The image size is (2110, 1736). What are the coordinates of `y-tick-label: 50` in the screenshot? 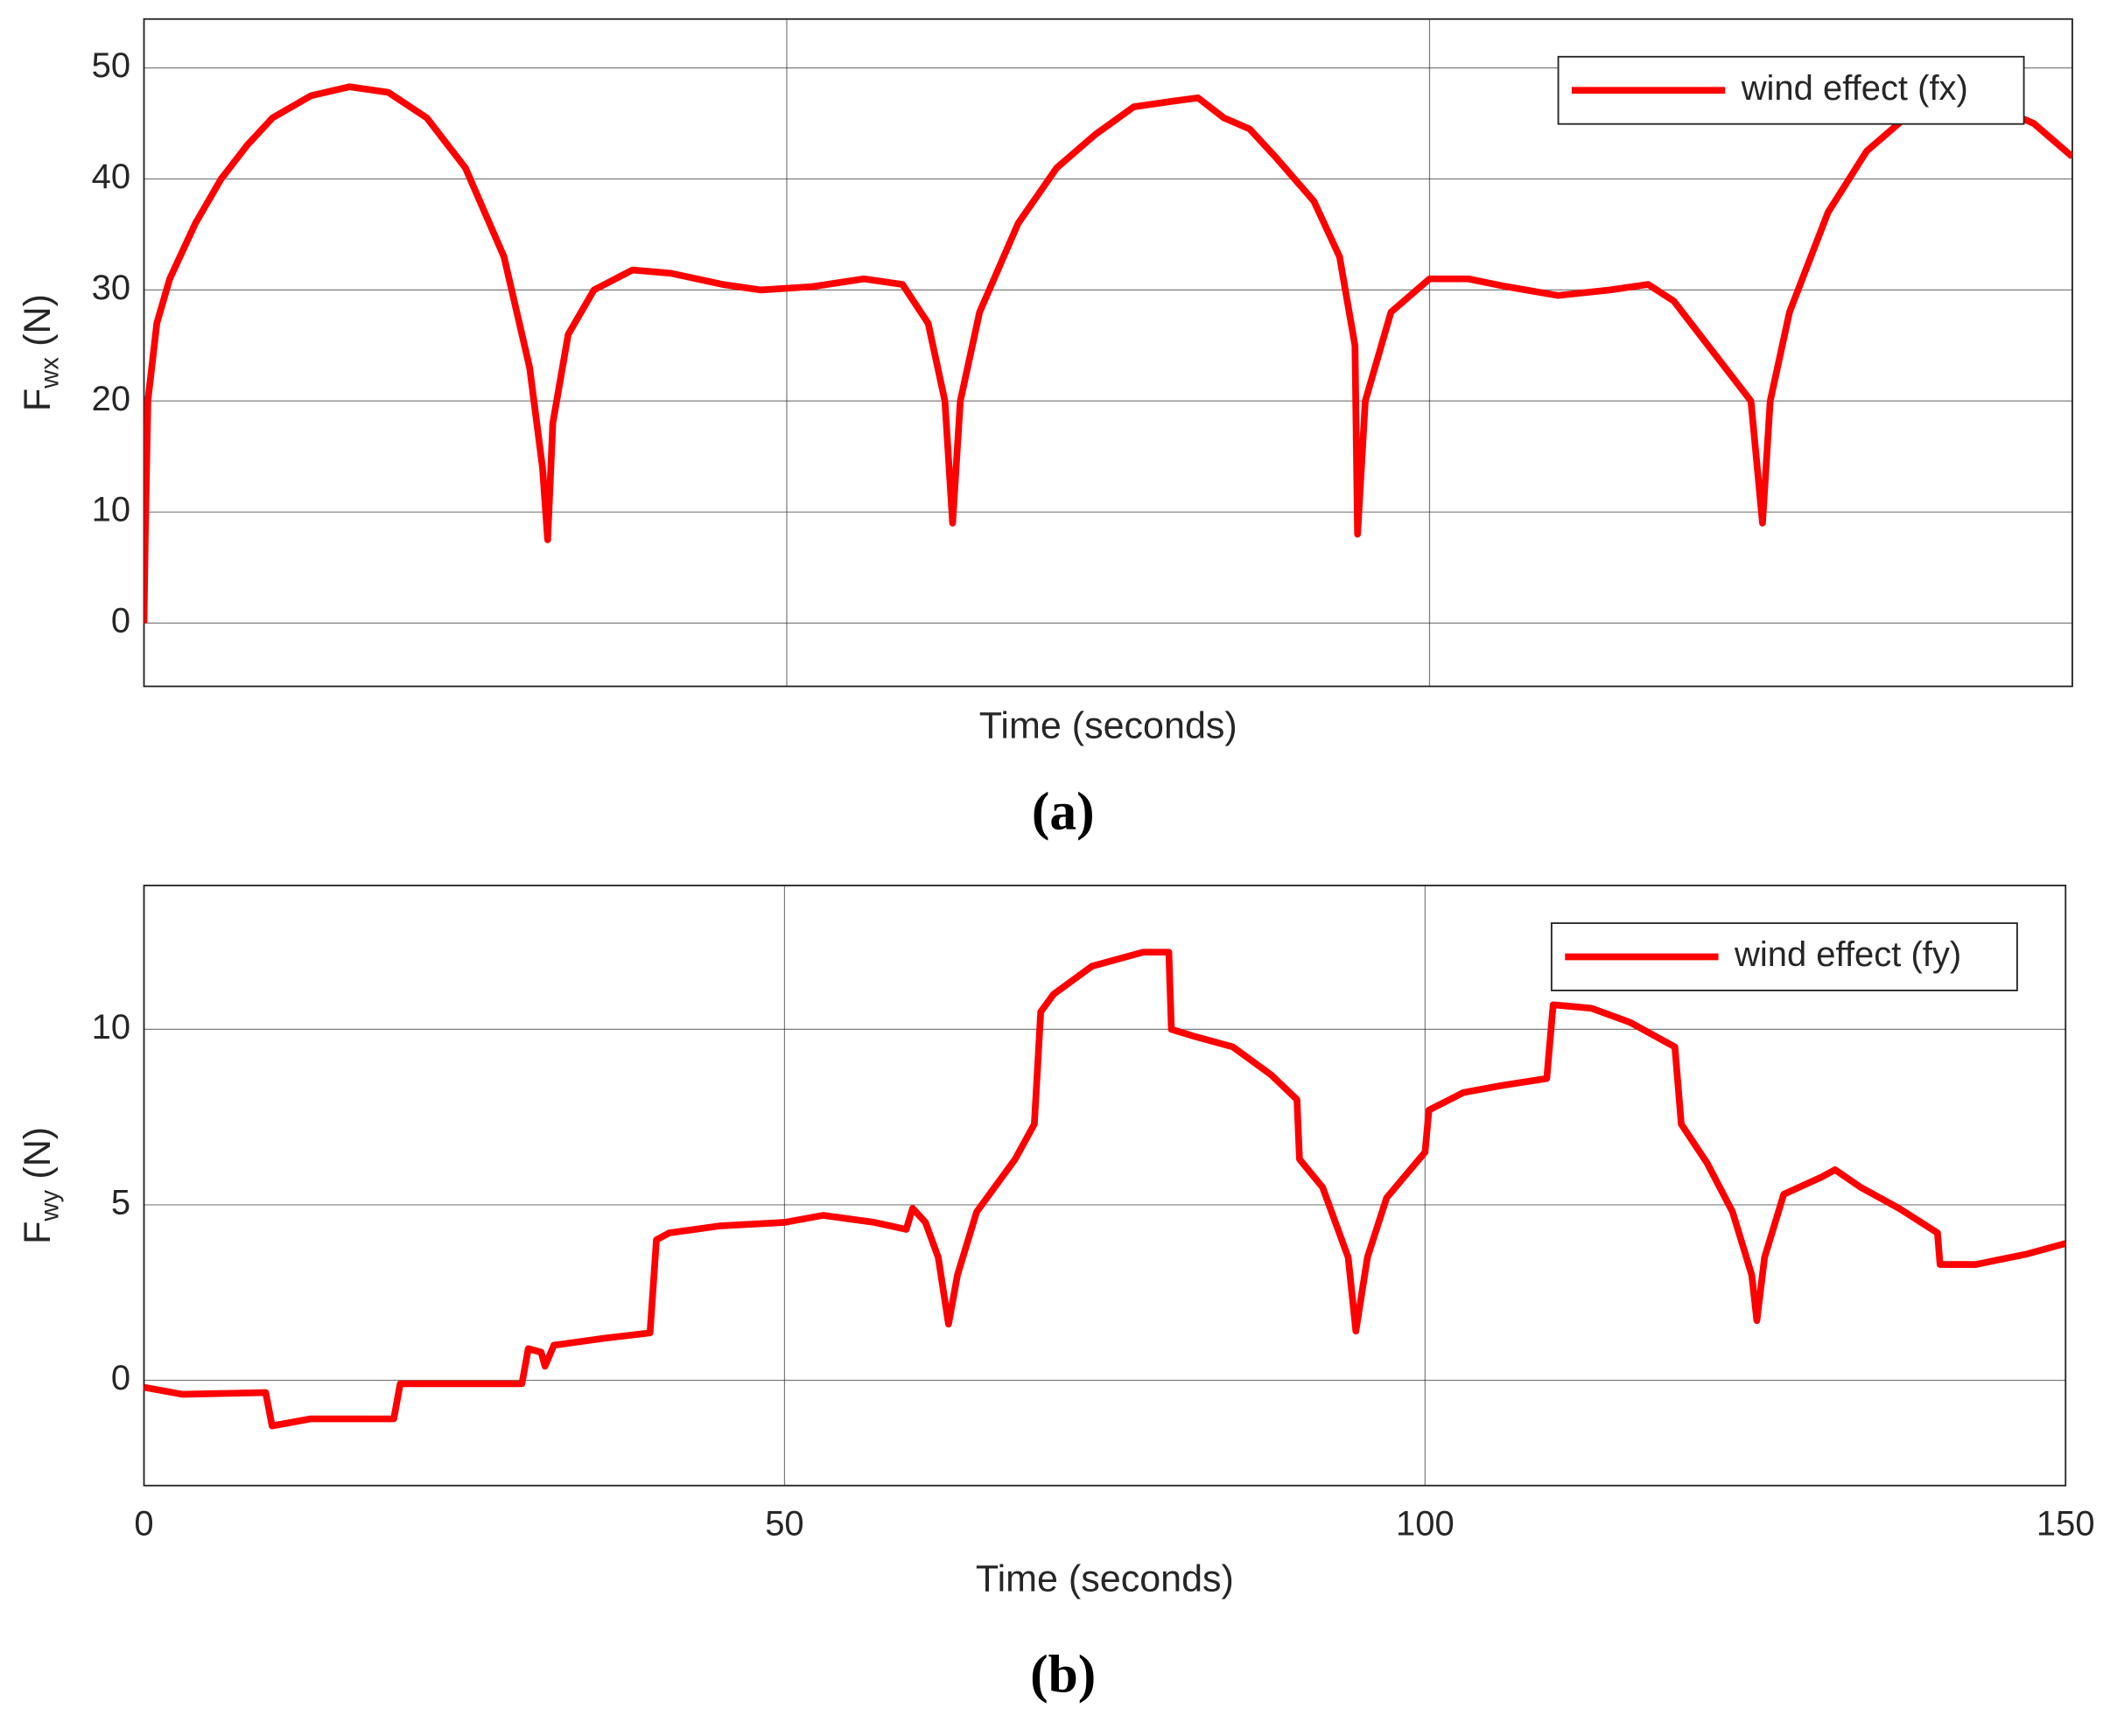 It's located at (111, 65).